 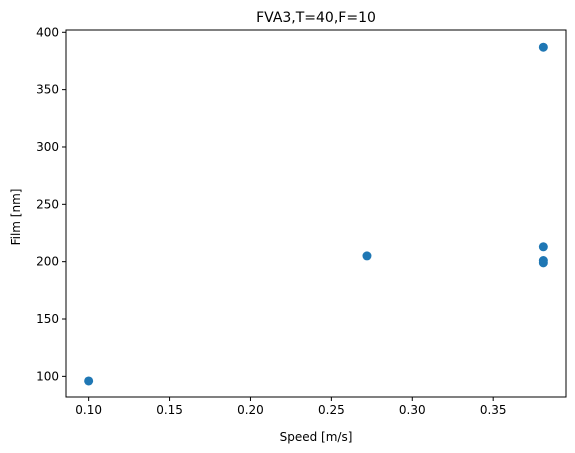 What do you see at coordinates (47, 90) in the screenshot?
I see `y-tick-label-5: 350` at bounding box center [47, 90].